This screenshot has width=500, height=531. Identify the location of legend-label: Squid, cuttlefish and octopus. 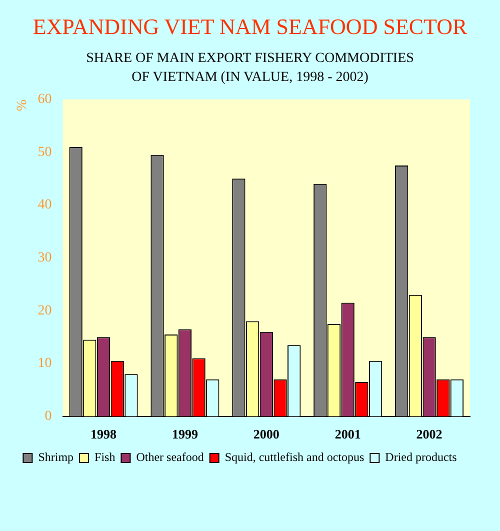
(294, 457).